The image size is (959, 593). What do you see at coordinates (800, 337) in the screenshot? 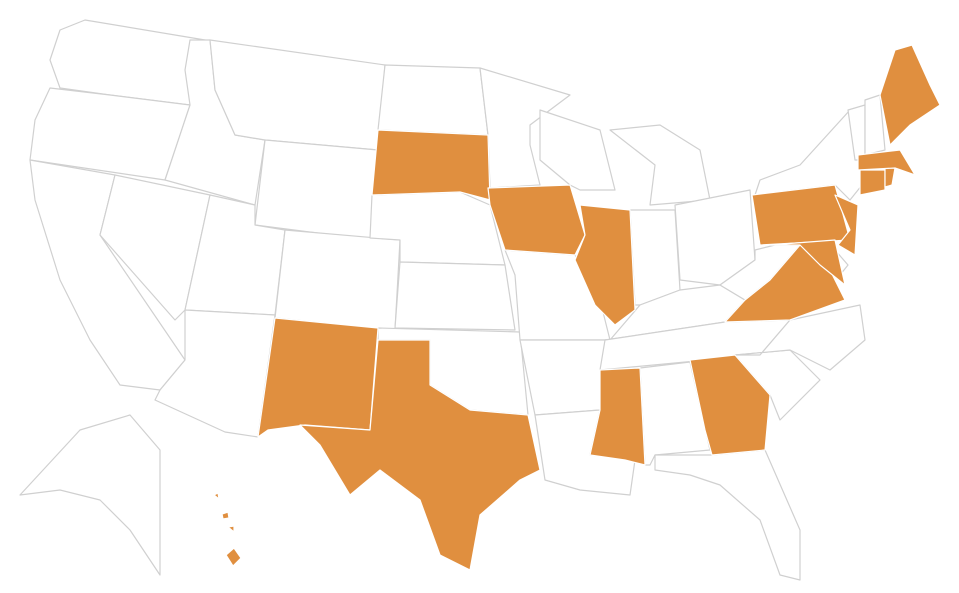
I see `state-nc` at bounding box center [800, 337].